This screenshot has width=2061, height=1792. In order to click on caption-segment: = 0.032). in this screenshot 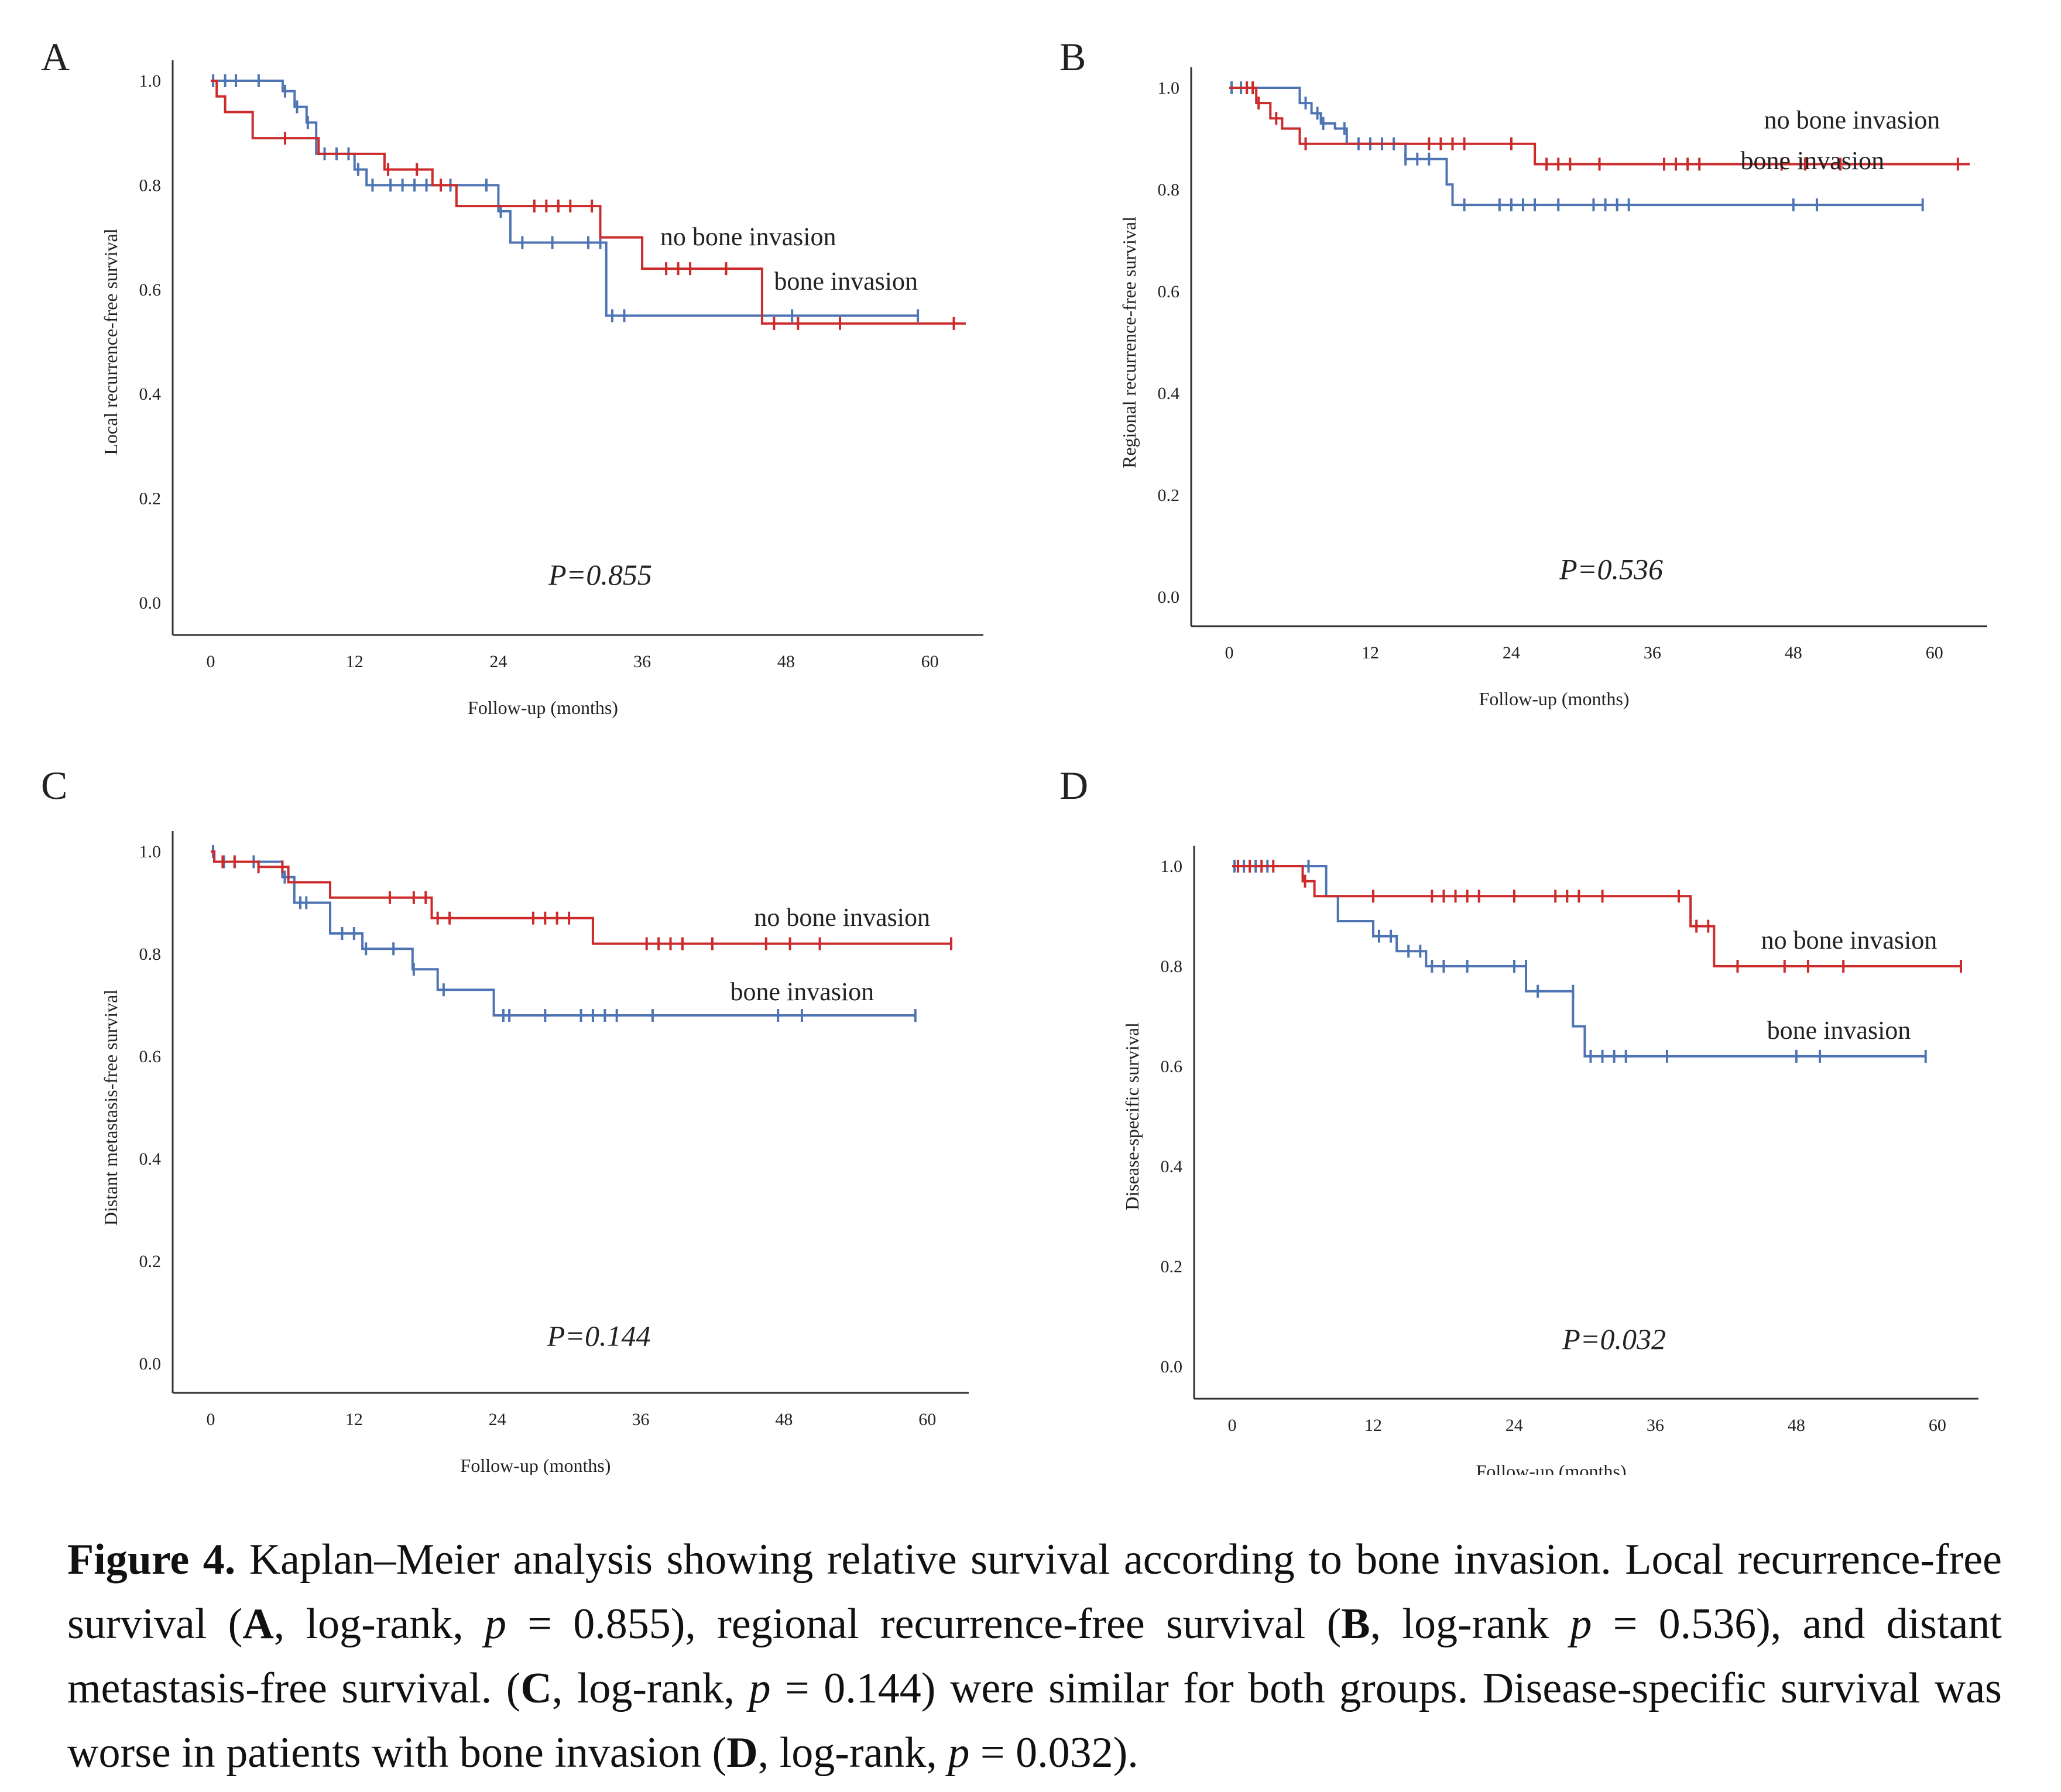, I will do `click(1054, 1753)`.